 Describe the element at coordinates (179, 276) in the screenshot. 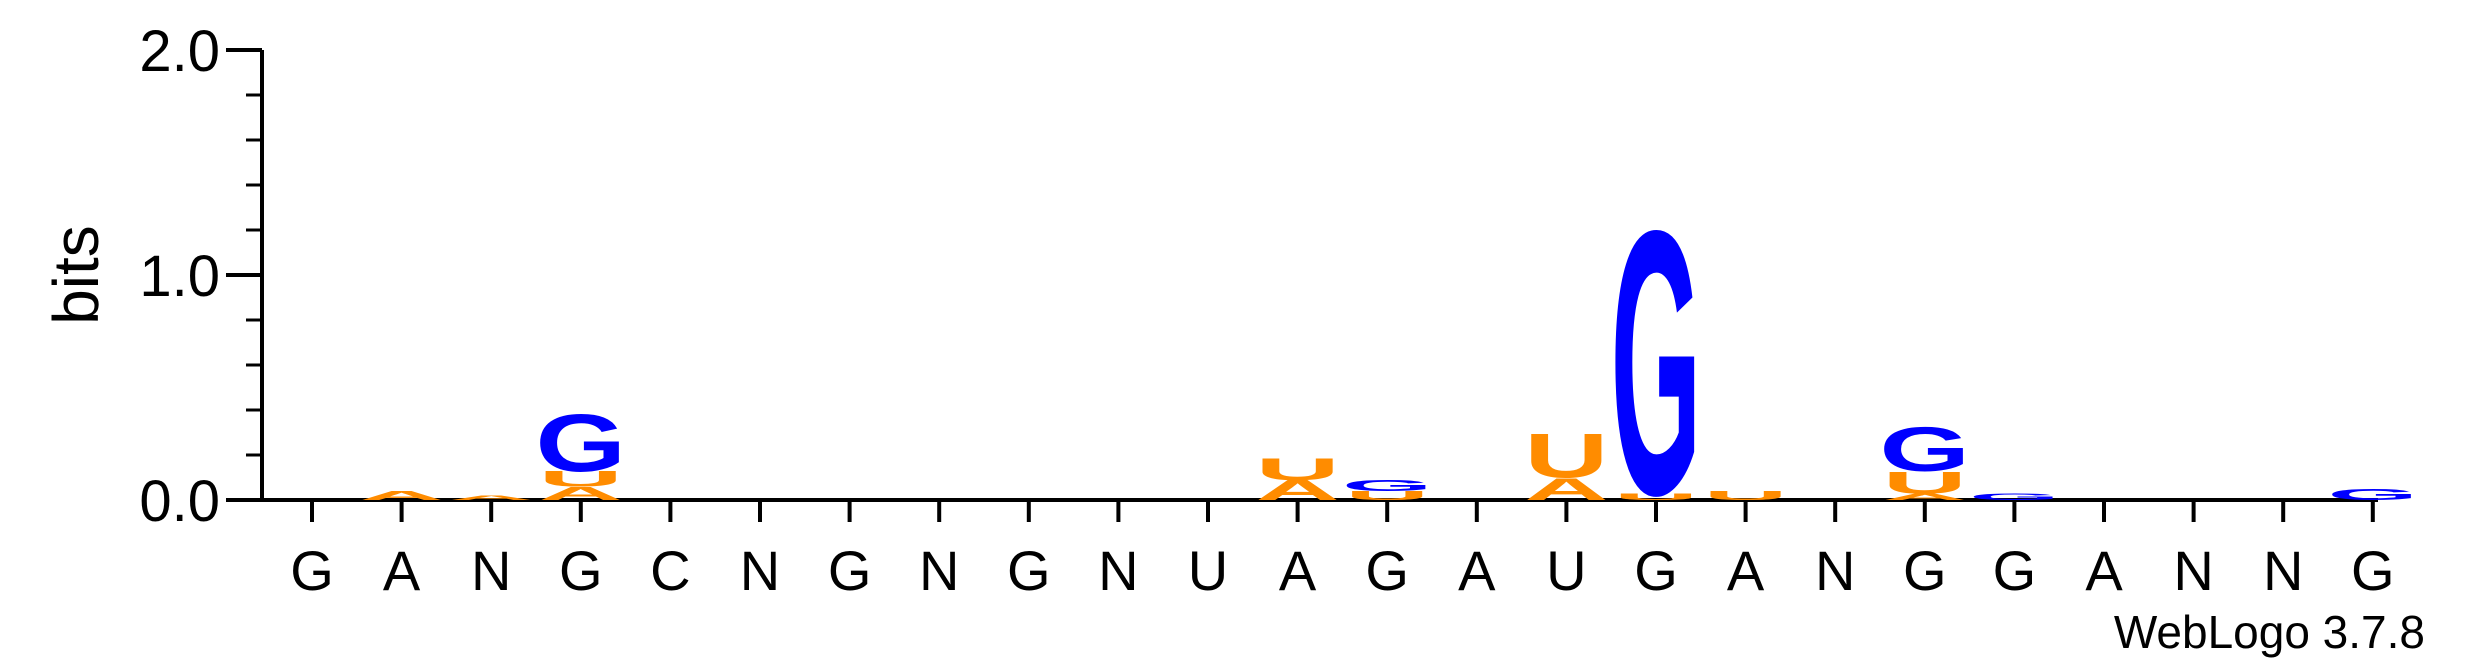

I see `y-tick-label: 1.0` at that location.